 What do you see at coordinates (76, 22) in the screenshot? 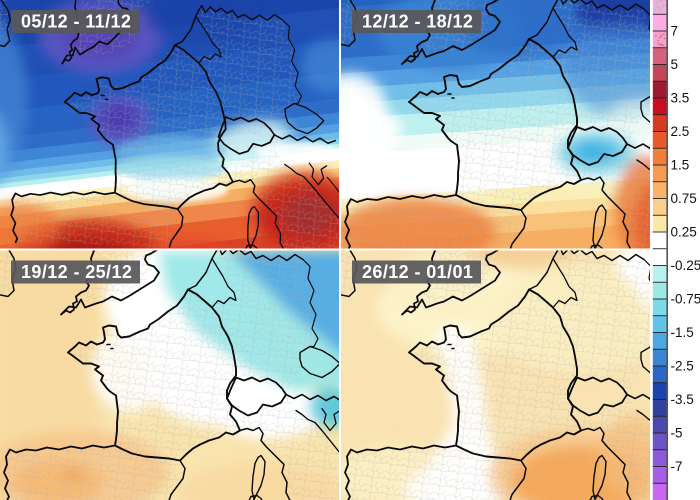
I see `svg-text: 05/12 - 11/12` at bounding box center [76, 22].